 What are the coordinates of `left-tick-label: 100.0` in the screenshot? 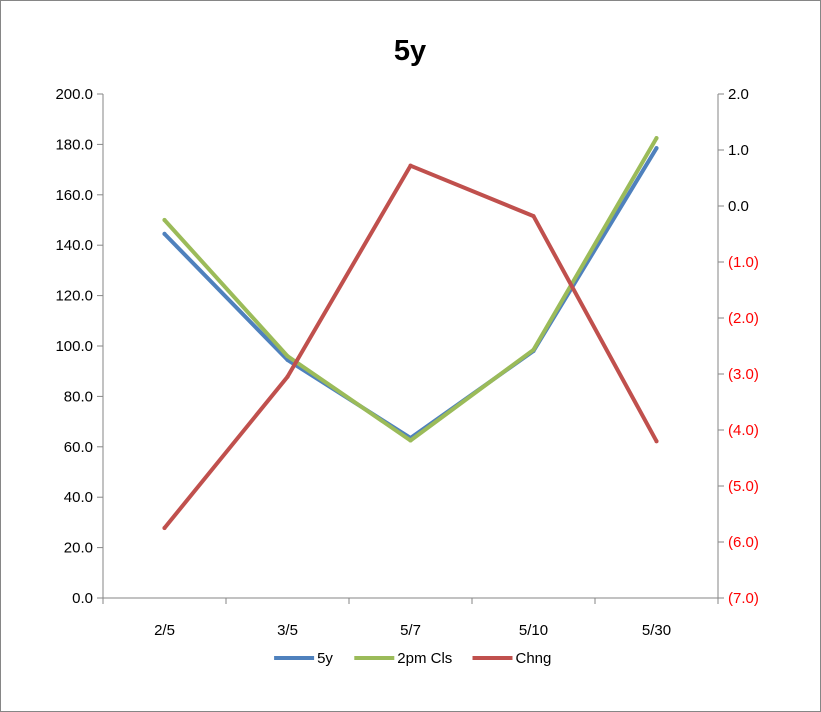 It's located at (74, 346).